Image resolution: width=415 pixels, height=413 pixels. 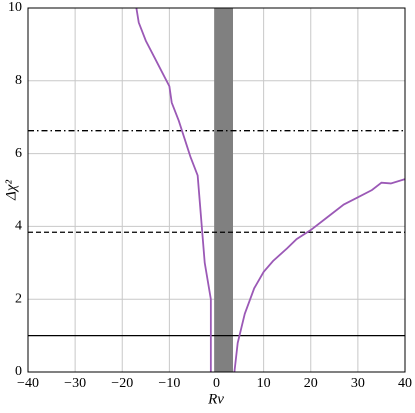 I want to click on x-tick-label: −30, so click(x=75, y=383).